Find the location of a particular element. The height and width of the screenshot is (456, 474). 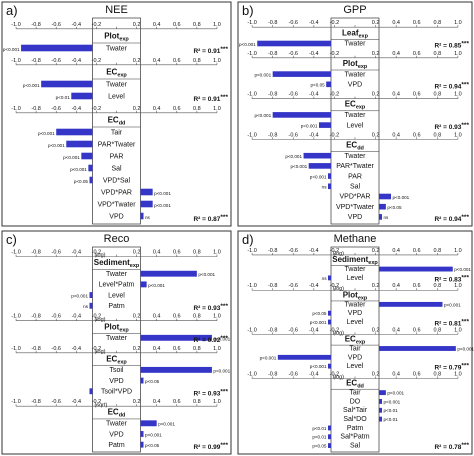

r2-label: R² = 0.83*** is located at coordinates (451, 278).